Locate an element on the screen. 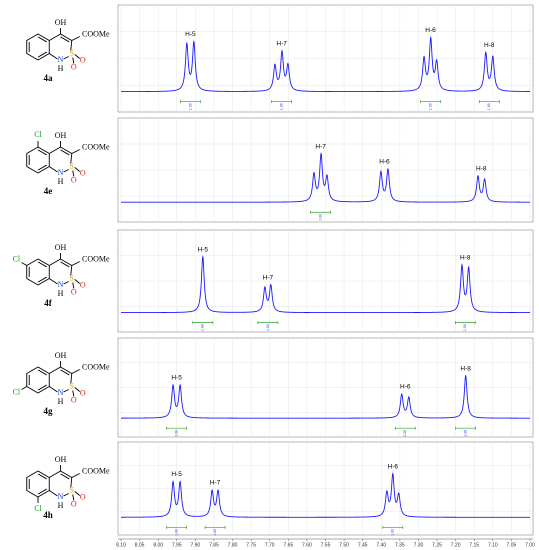 The height and width of the screenshot is (550, 539). x-tick-label: 7.80 is located at coordinates (233, 545).